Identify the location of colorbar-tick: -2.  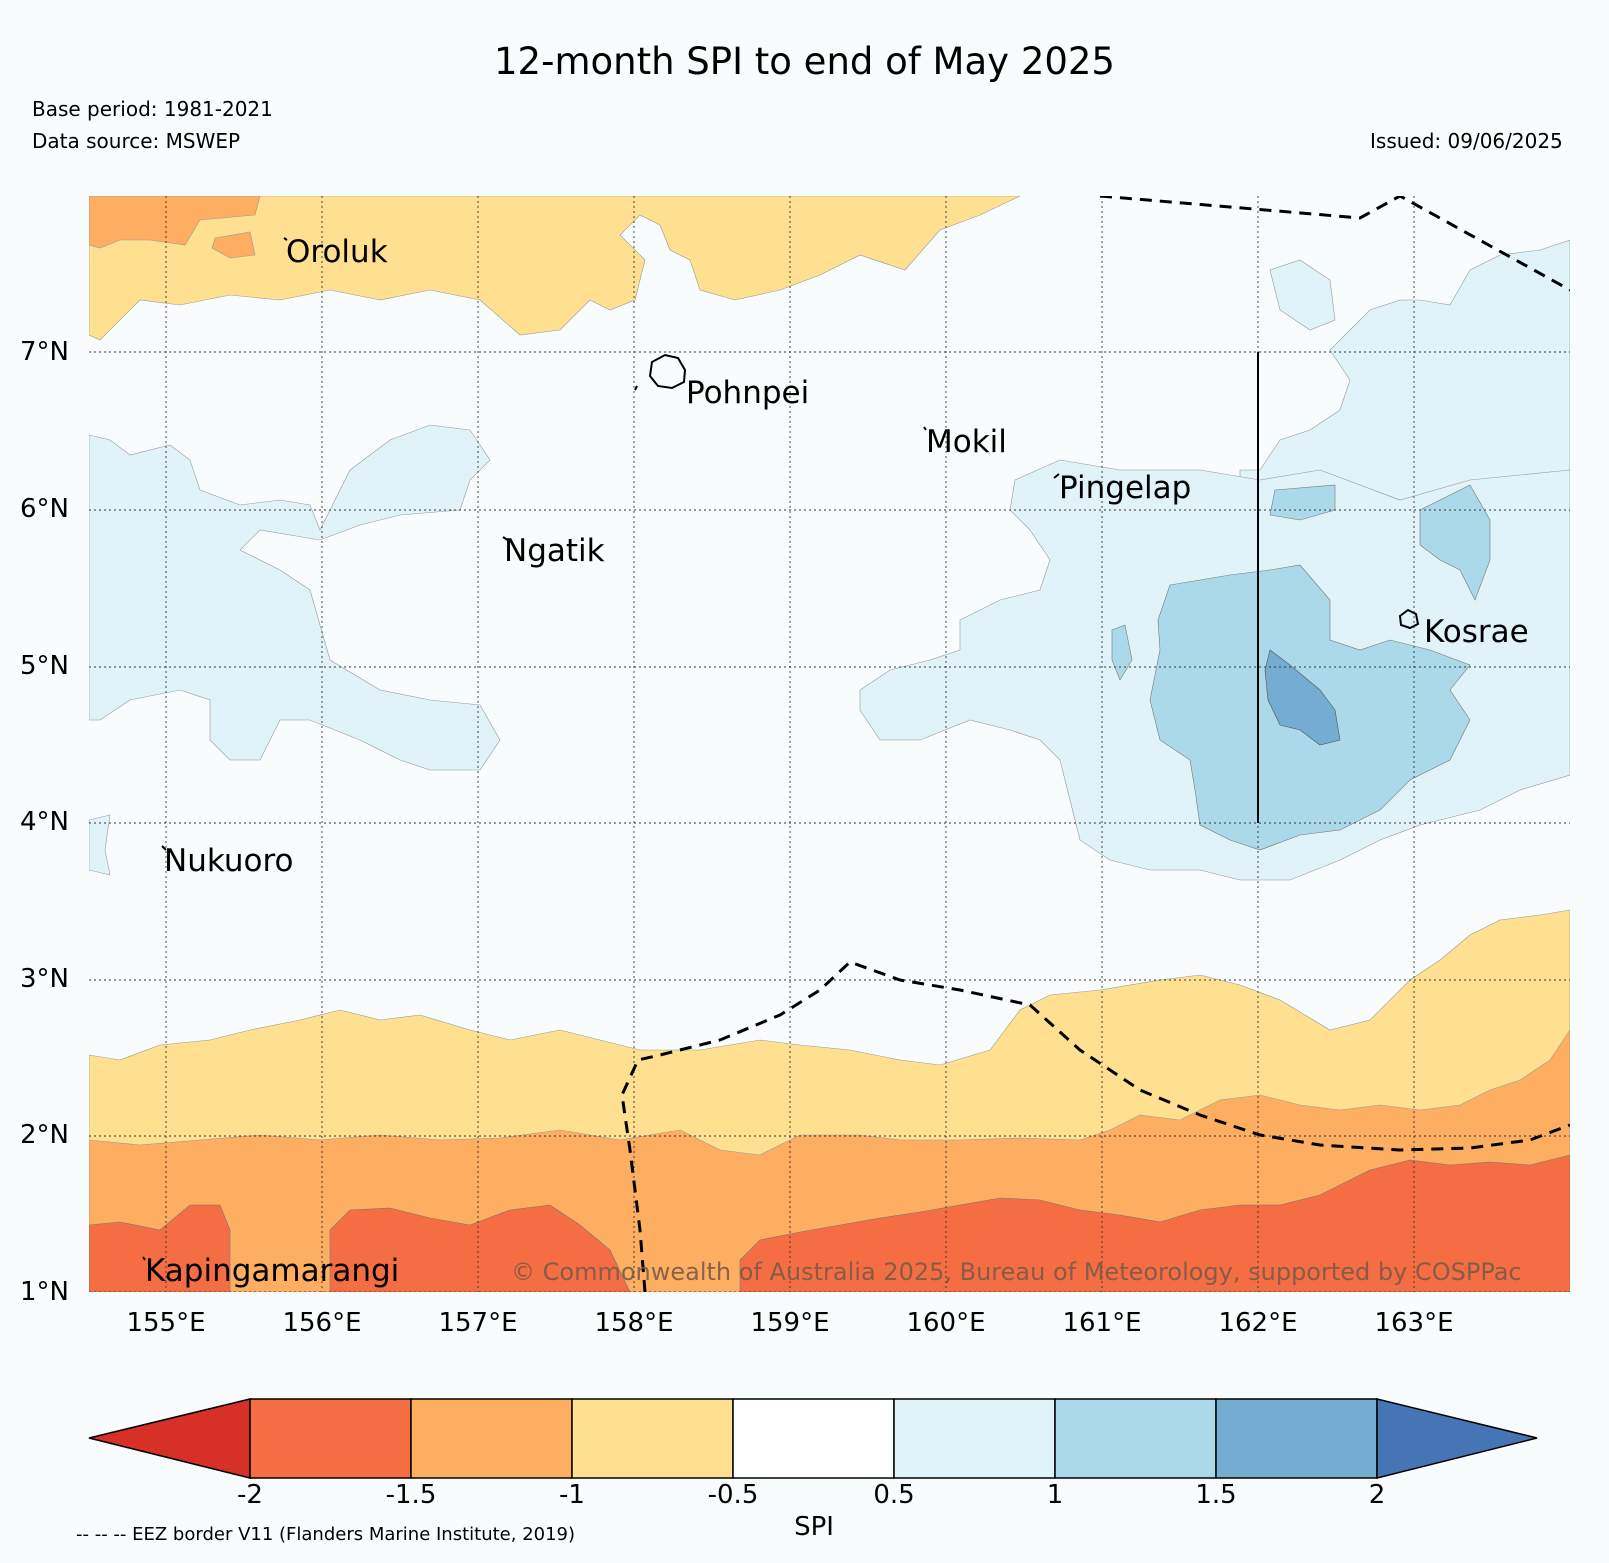
(250, 1495).